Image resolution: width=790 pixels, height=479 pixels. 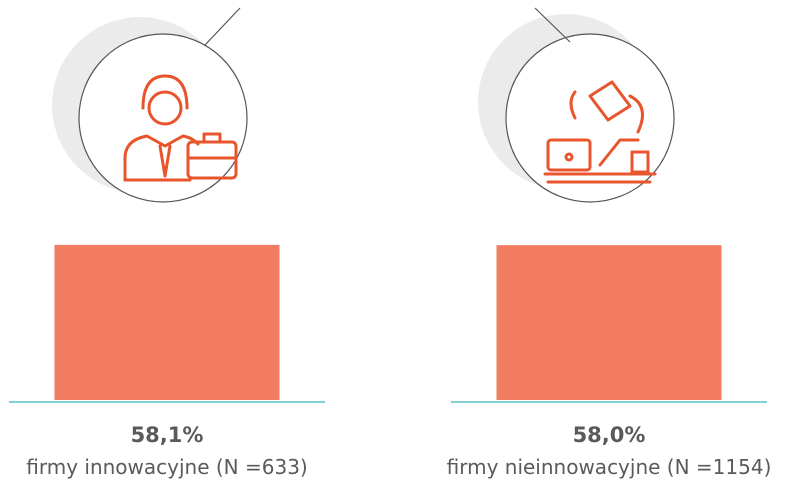 I want to click on icon-innovative, so click(x=150, y=105).